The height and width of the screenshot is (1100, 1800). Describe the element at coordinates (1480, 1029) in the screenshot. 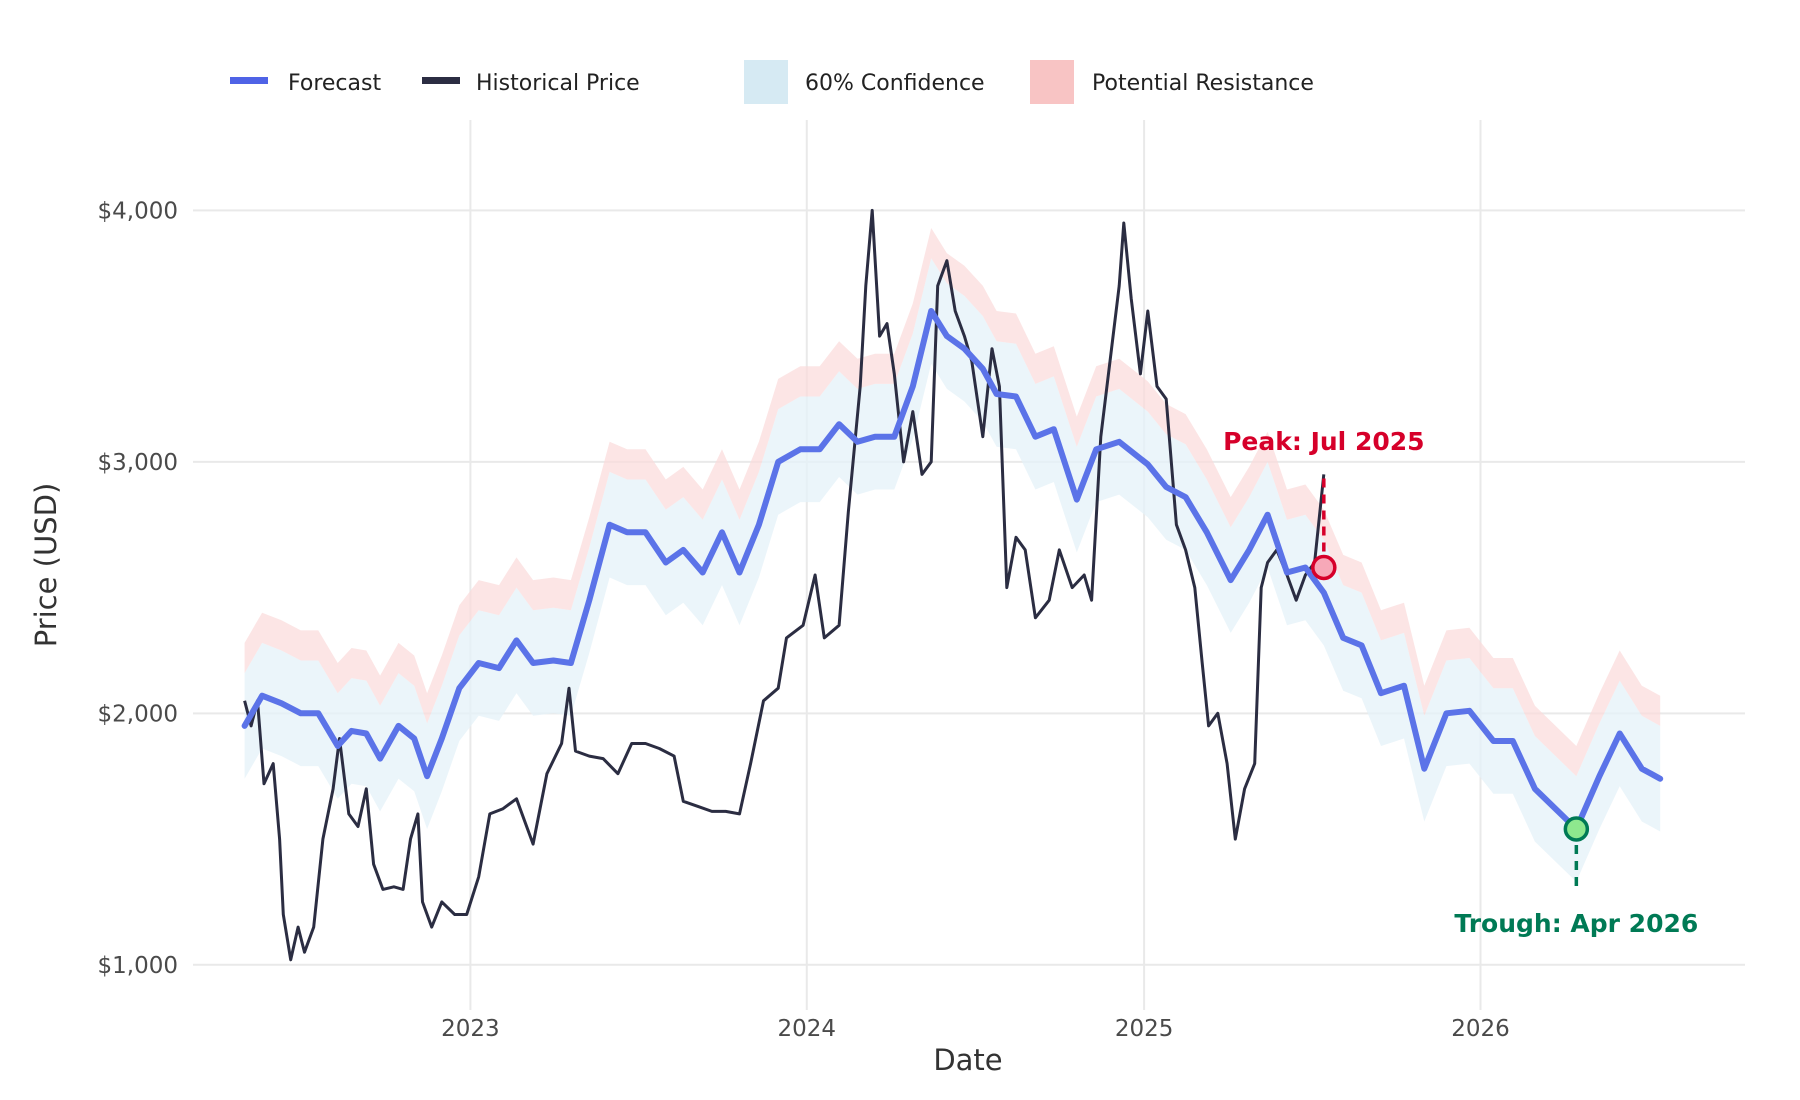

I see `x-tick-label: 2026` at that location.